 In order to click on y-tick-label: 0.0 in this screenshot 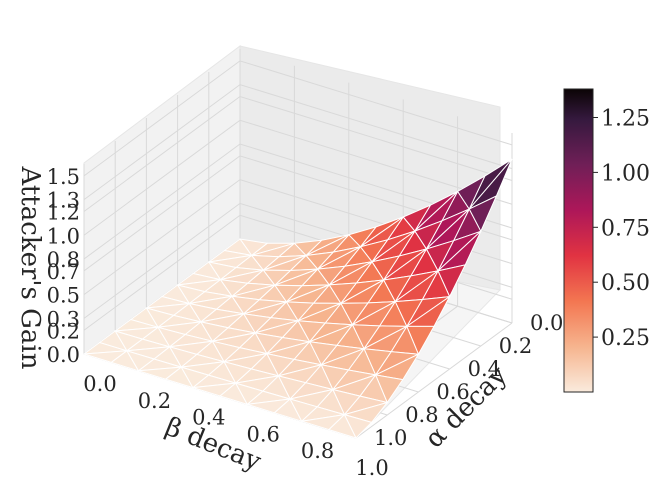, I will do `click(546, 323)`.